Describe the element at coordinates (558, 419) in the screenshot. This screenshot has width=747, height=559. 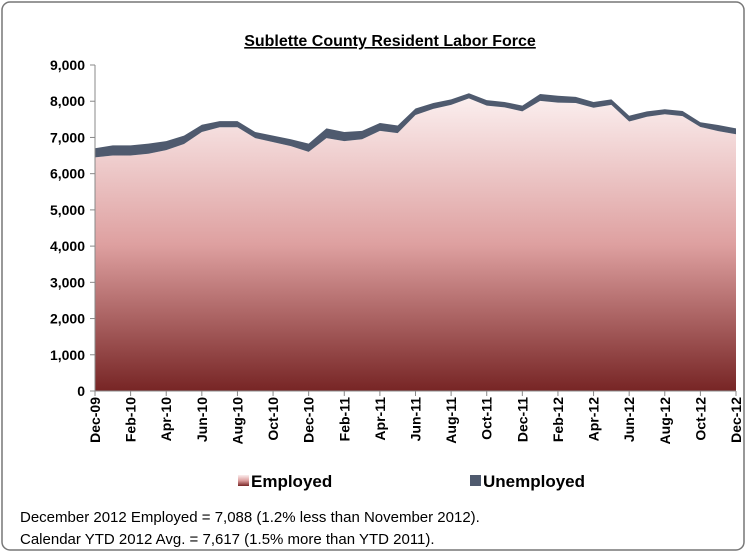
I see `x-tick-label: Feb-12` at that location.